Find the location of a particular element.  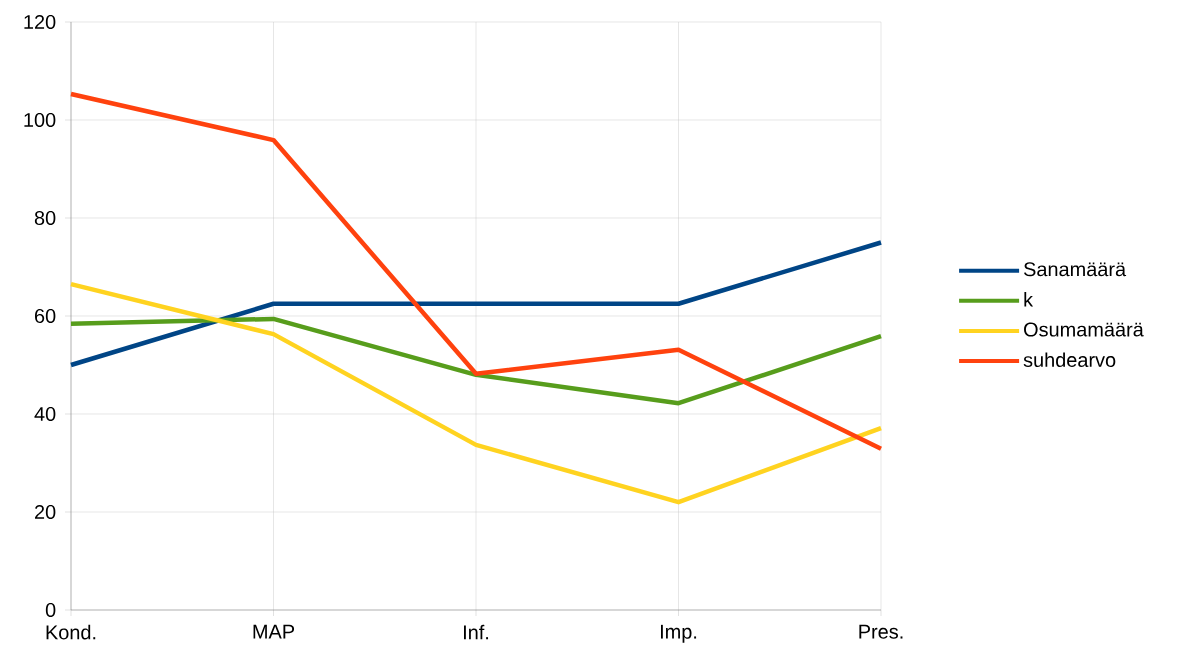

x-tick-label: Inf. is located at coordinates (476, 632).